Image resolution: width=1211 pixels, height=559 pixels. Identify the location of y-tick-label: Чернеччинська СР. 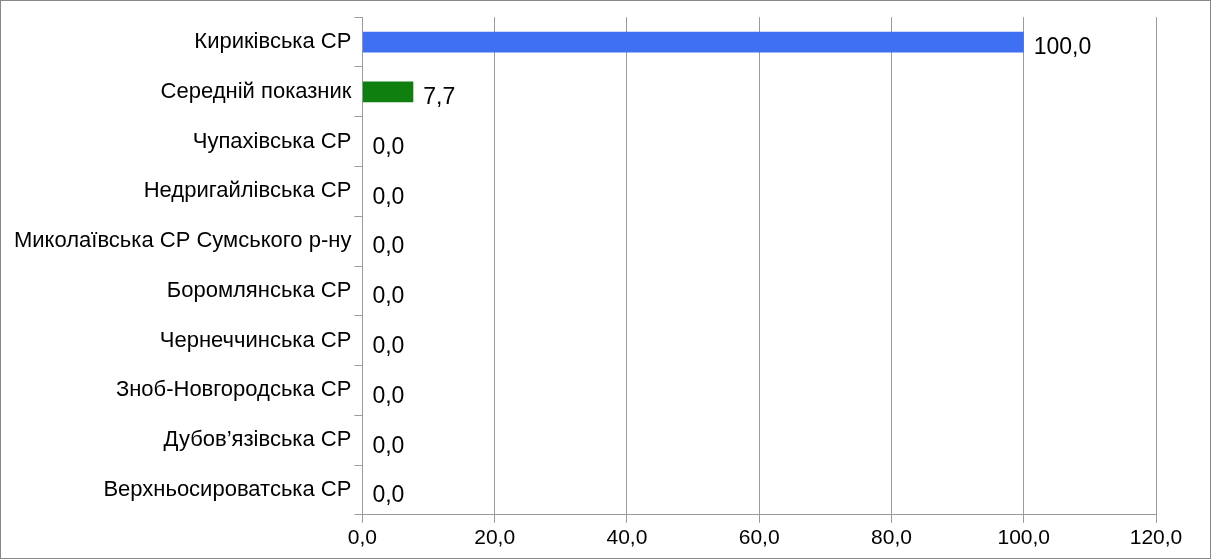
(255, 339).